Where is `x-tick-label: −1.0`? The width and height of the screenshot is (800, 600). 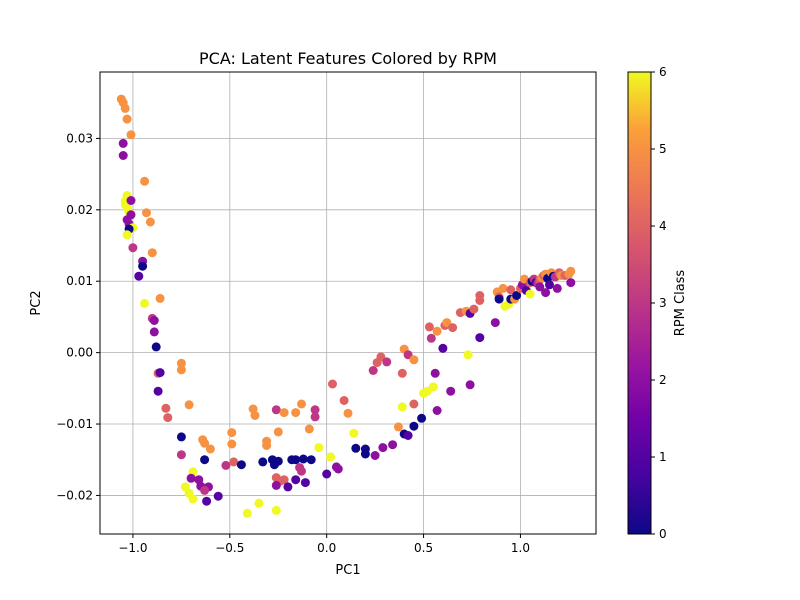
x-tick-label: −1.0 is located at coordinates (132, 548).